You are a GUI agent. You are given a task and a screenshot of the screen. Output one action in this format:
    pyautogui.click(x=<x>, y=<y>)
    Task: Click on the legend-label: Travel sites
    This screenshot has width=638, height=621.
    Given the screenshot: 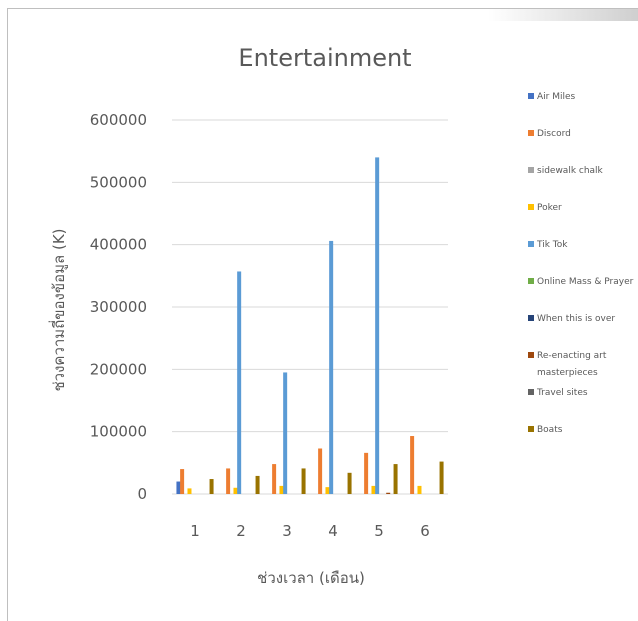 What is the action you would take?
    pyautogui.click(x=562, y=393)
    